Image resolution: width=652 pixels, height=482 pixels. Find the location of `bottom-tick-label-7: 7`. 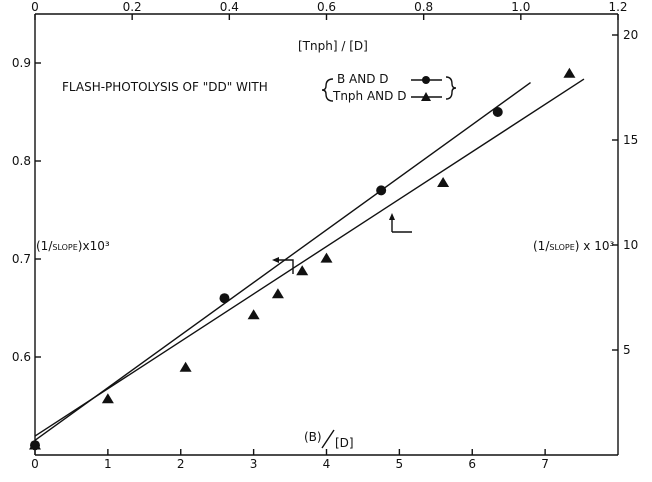

bottom-tick-label-7: 7 is located at coordinates (545, 464).